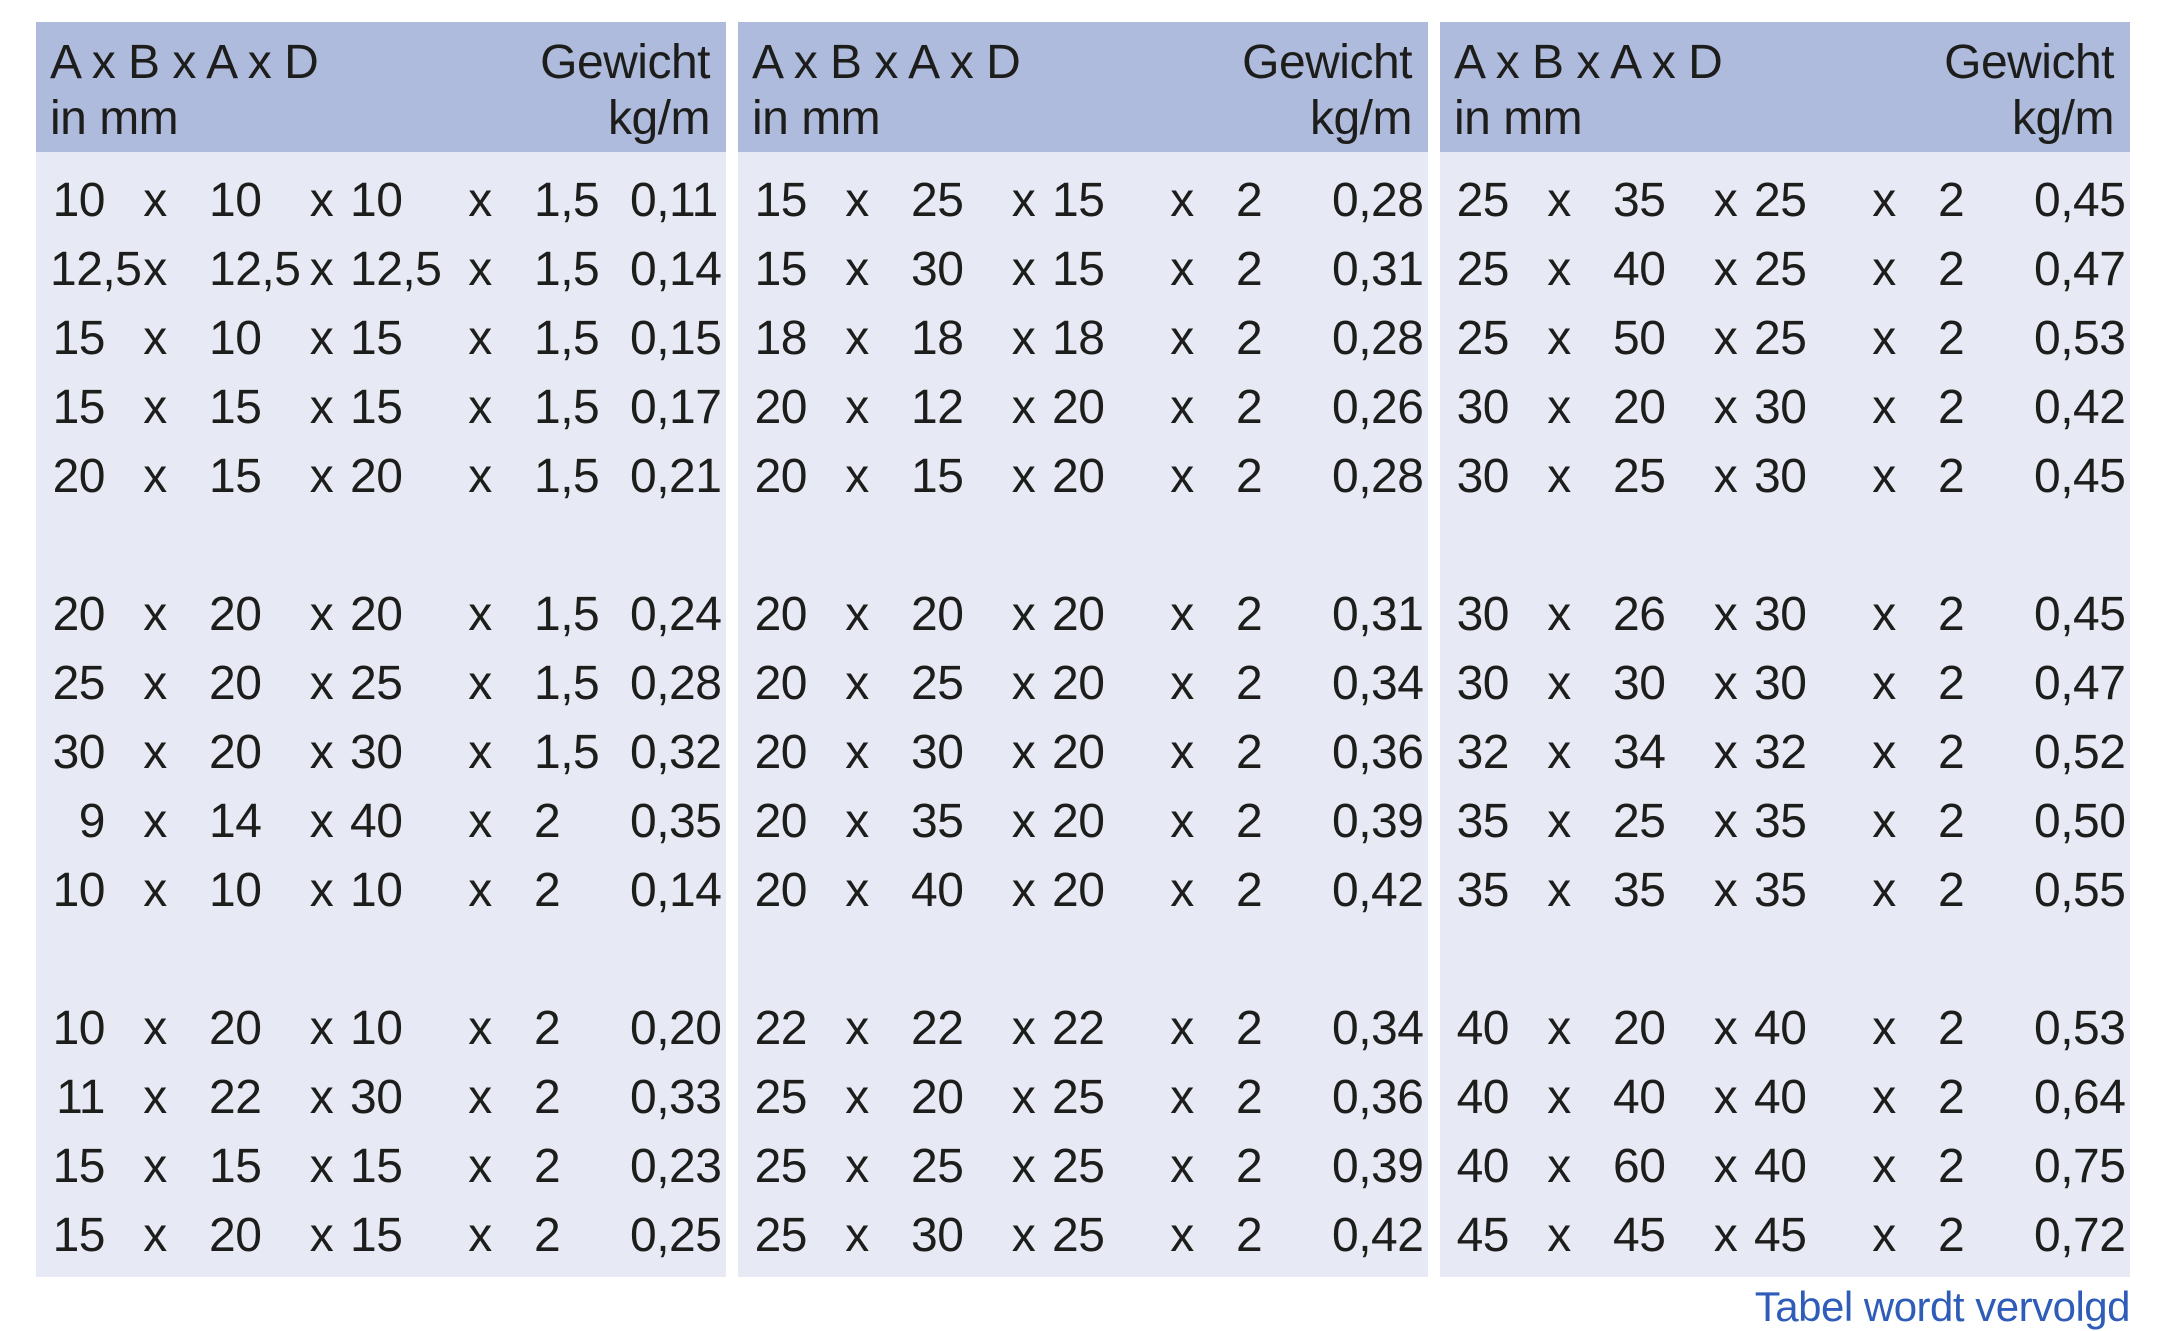 Image resolution: width=2165 pixels, height=1331 pixels. Describe the element at coordinates (937, 407) in the screenshot. I see `dim-b: 12` at that location.